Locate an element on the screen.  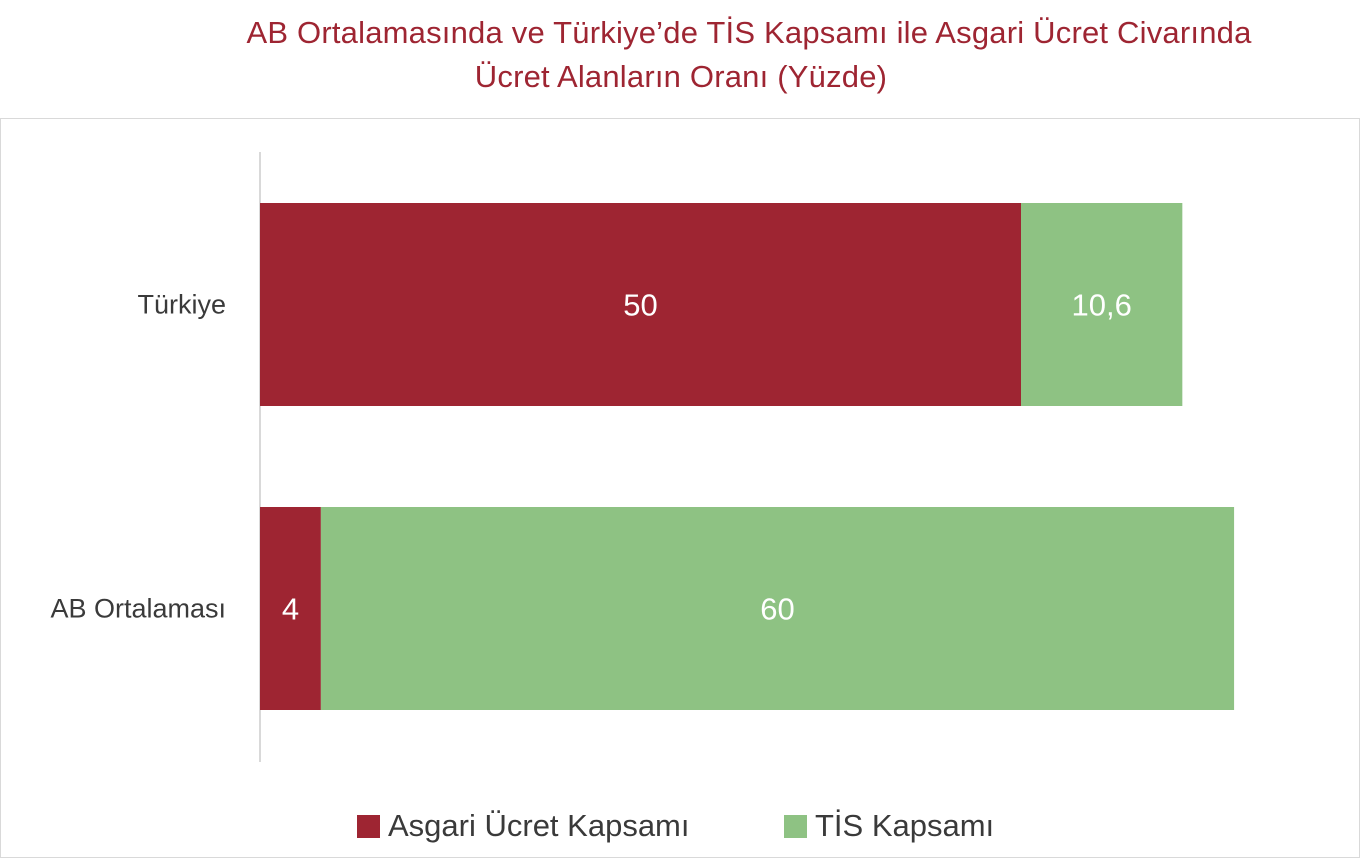
category-label: AB Ortalaması is located at coordinates (138, 609).